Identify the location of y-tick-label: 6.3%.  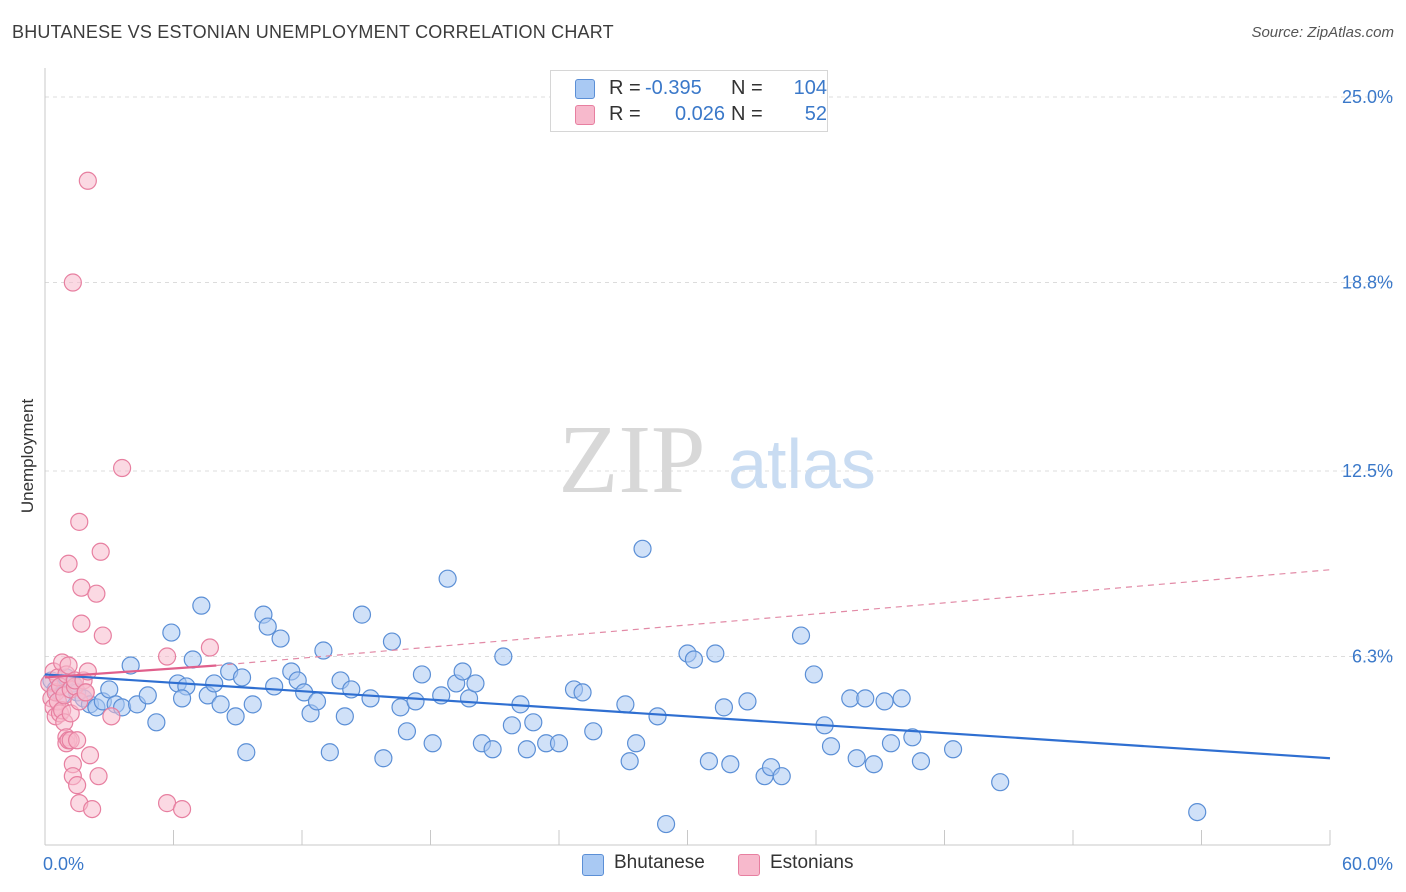
(1372, 657).